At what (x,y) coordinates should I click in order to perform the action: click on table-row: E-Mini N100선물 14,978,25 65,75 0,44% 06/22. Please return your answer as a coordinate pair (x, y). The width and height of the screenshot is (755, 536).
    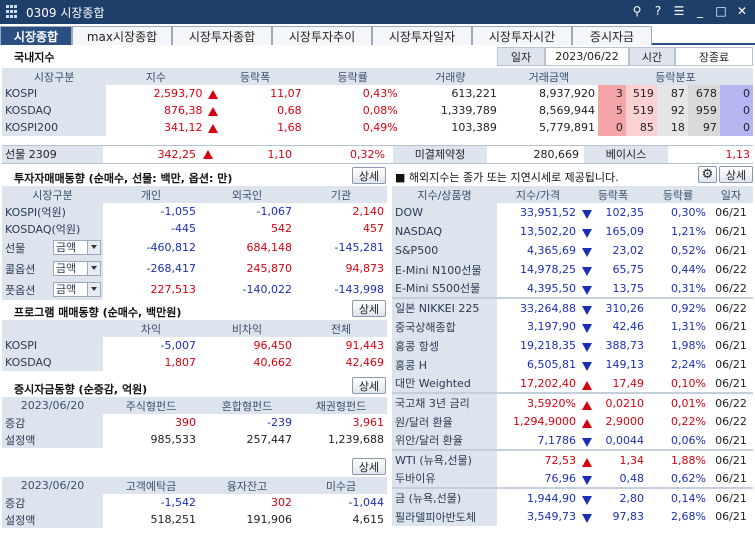
    Looking at the image, I should click on (572, 269).